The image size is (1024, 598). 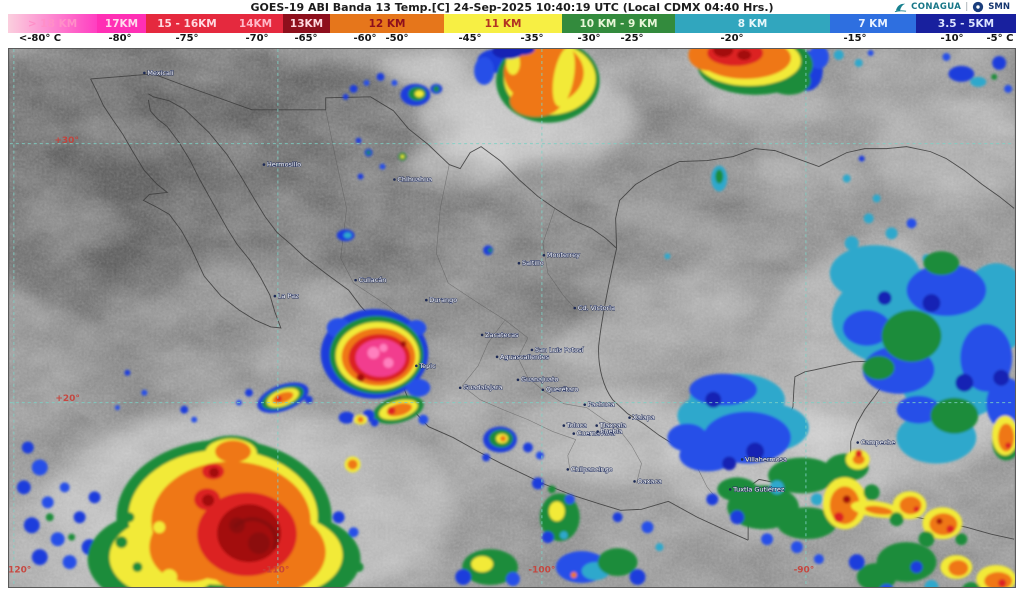 I want to click on city-label: Saltillo, so click(x=530, y=263).